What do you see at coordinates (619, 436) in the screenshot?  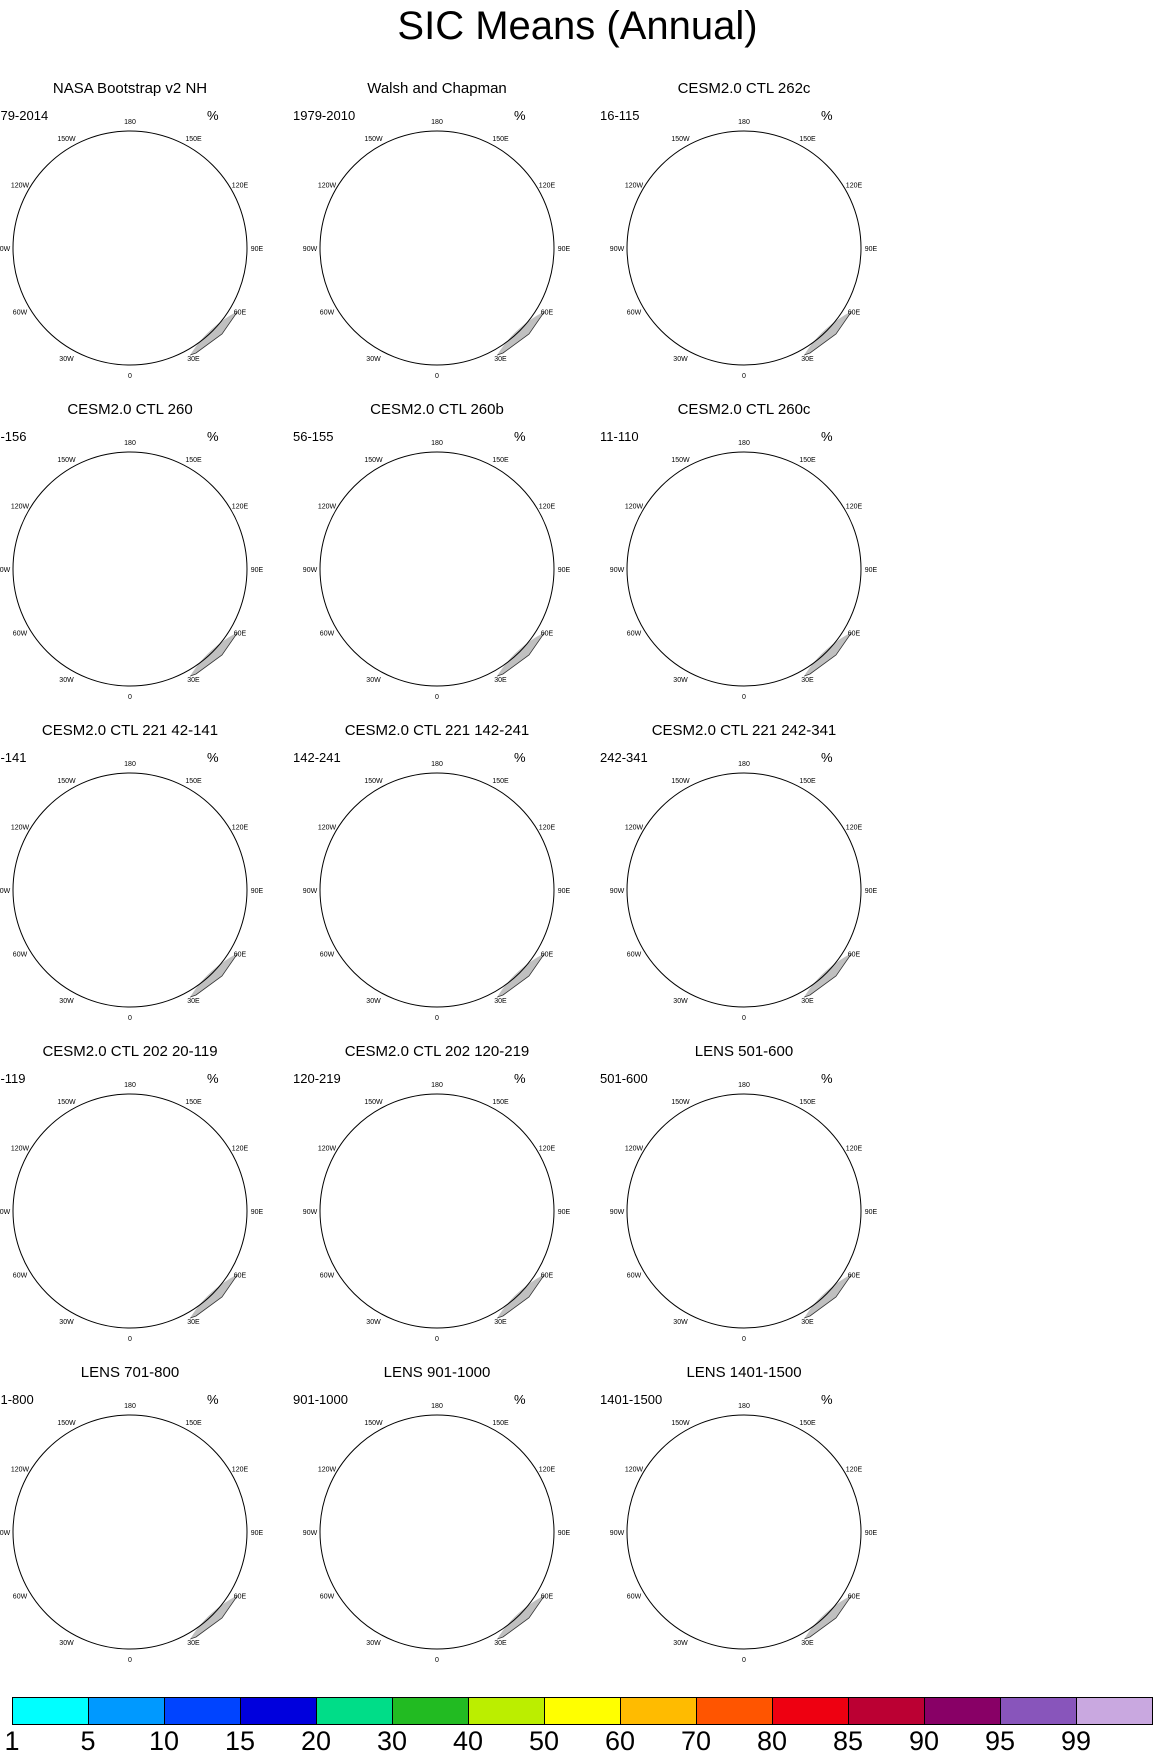 I see `panel-period: 11-110` at bounding box center [619, 436].